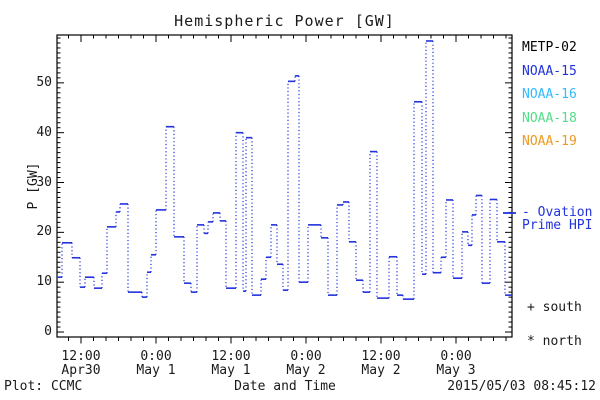  I want to click on x-tick-date: Apr30, so click(81, 370).